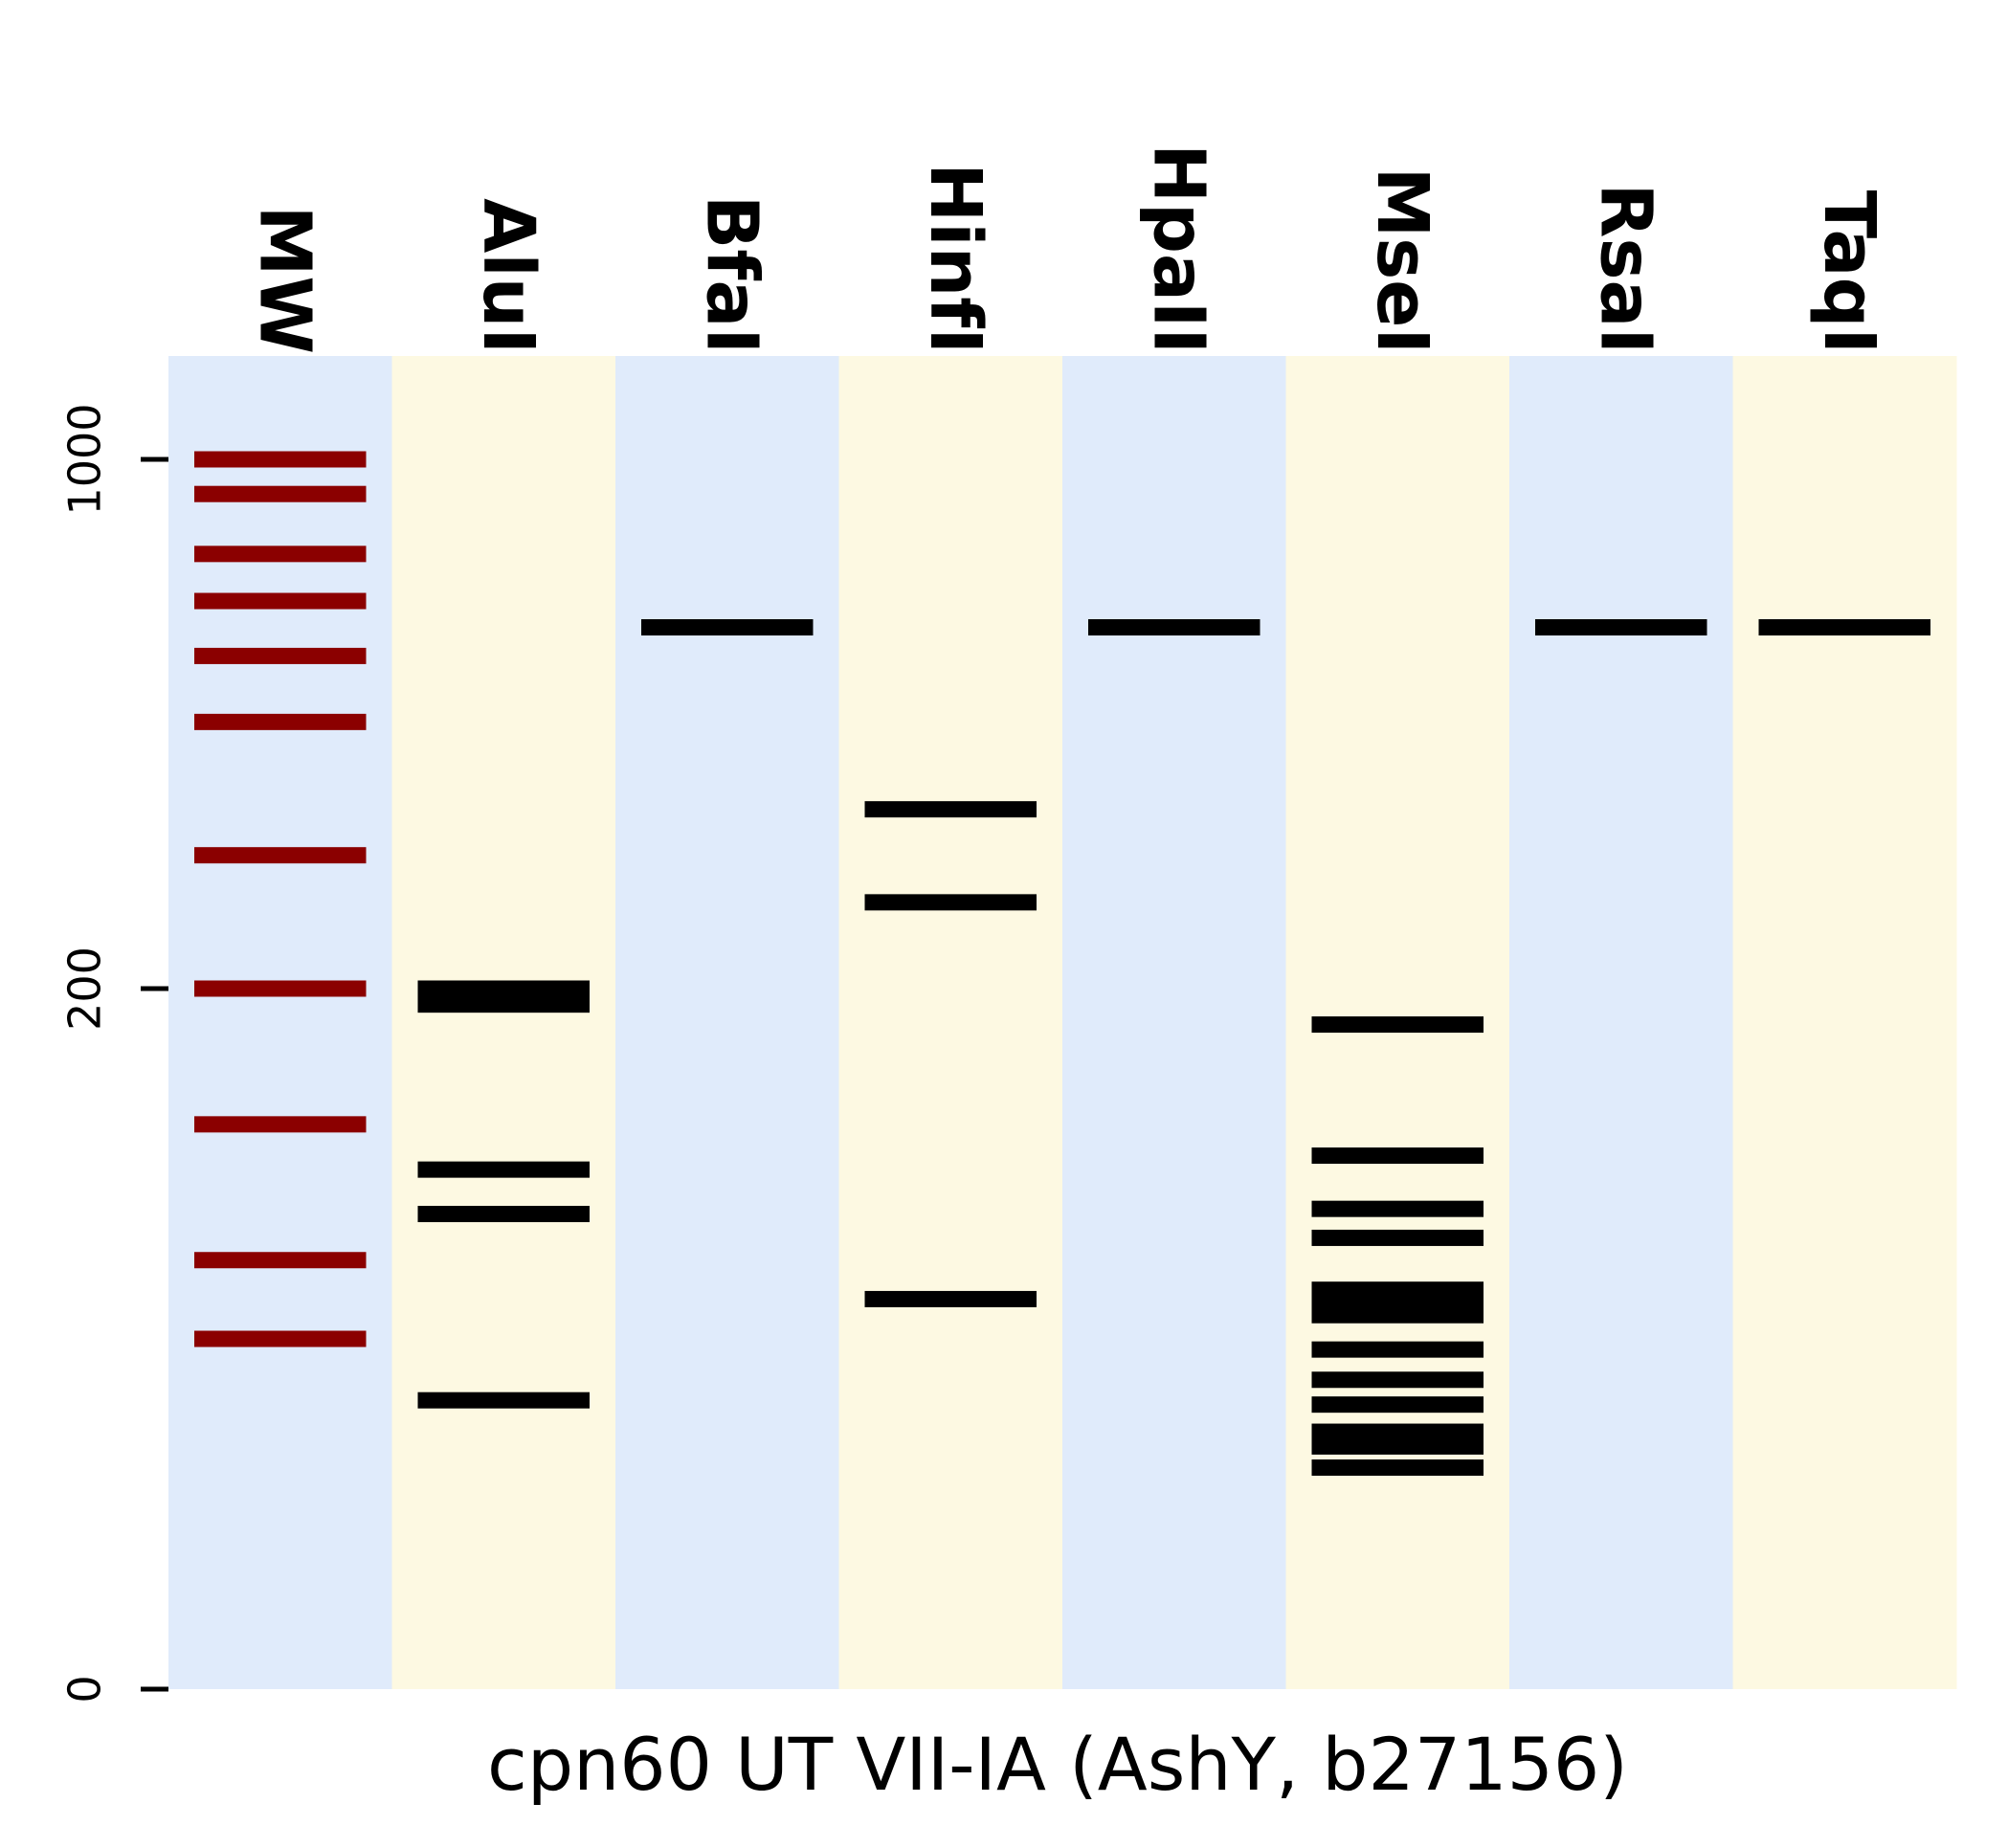 The height and width of the screenshot is (1848, 2008). What do you see at coordinates (1066, 249) in the screenshot?
I see `lane-labels: MW AluI BfaI HinfI HpaII MseI RsaI TaqI` at bounding box center [1066, 249].